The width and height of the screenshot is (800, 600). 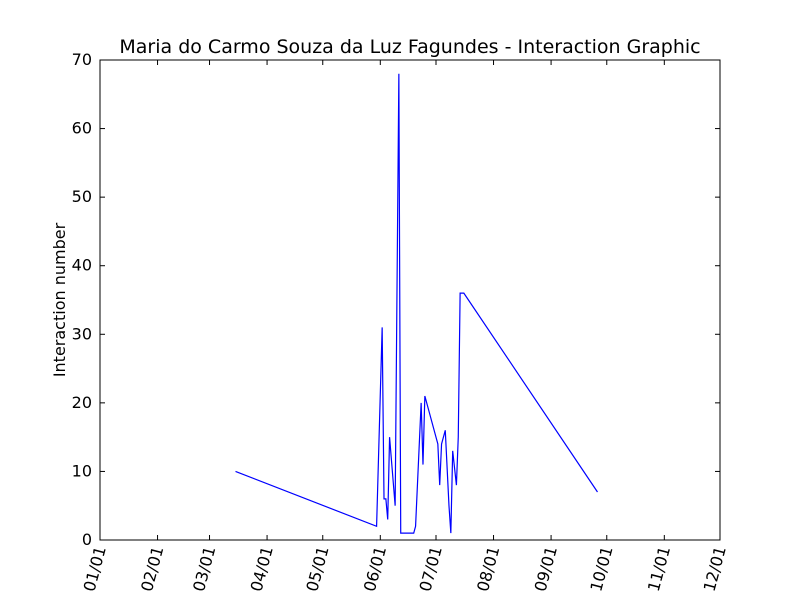 What do you see at coordinates (82, 265) in the screenshot?
I see `y-tick-label: 40` at bounding box center [82, 265].